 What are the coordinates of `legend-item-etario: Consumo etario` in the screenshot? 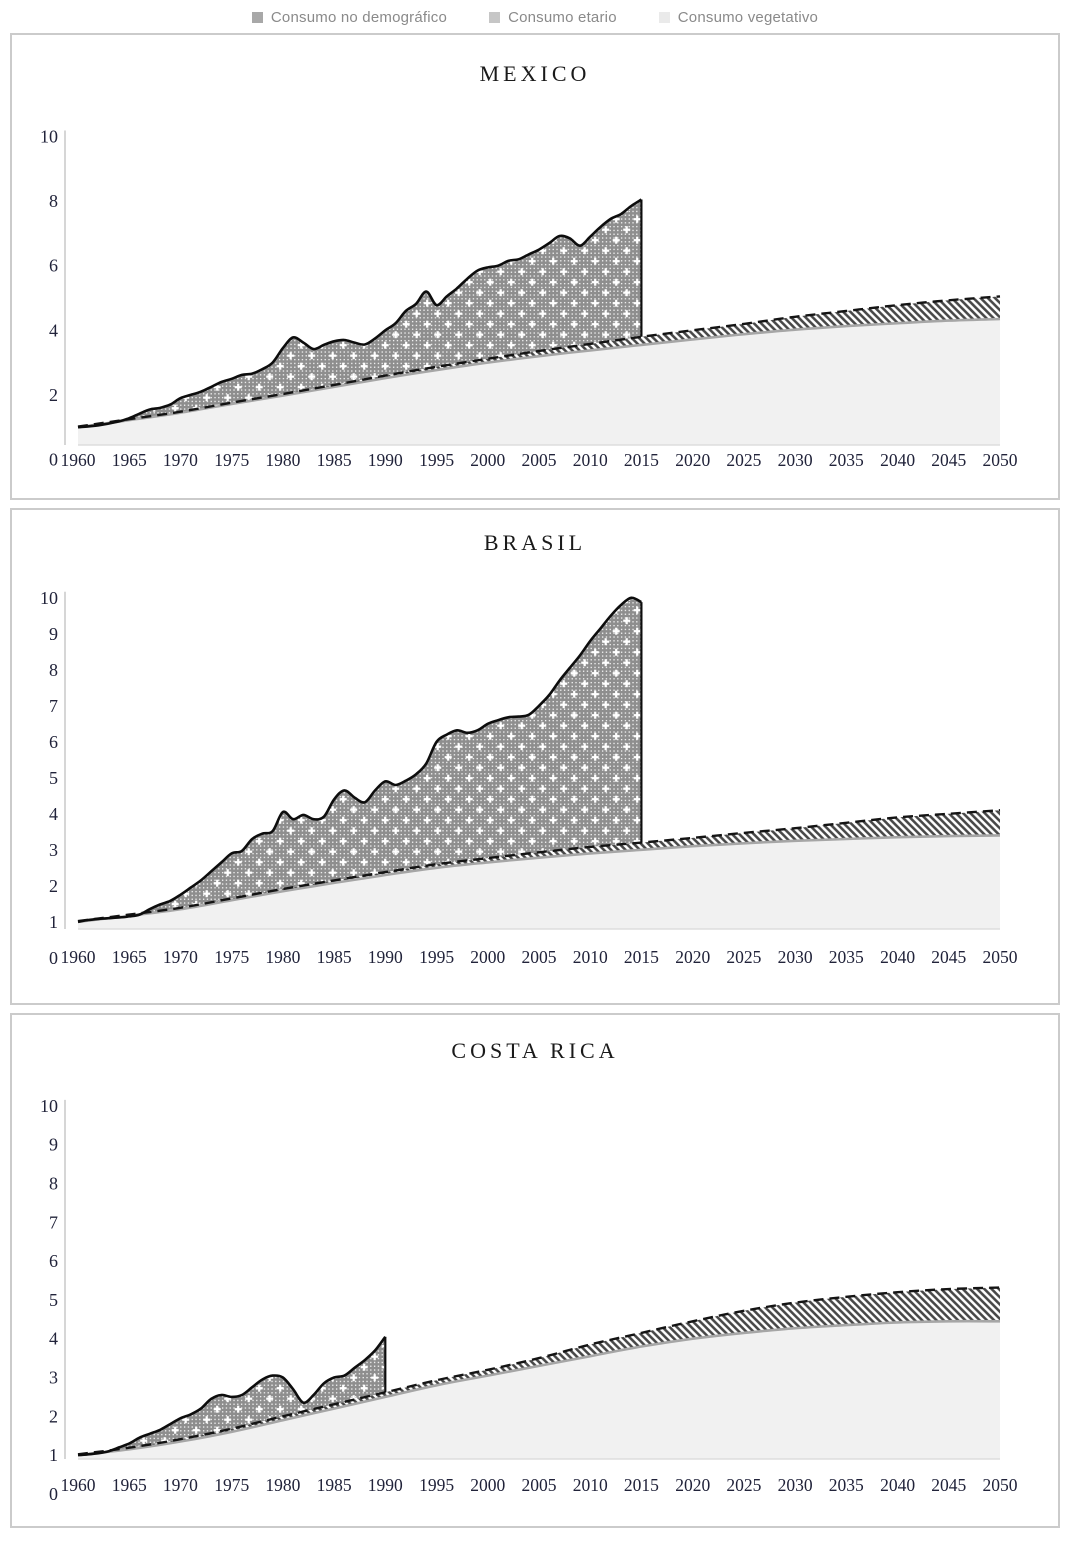 It's located at (553, 17).